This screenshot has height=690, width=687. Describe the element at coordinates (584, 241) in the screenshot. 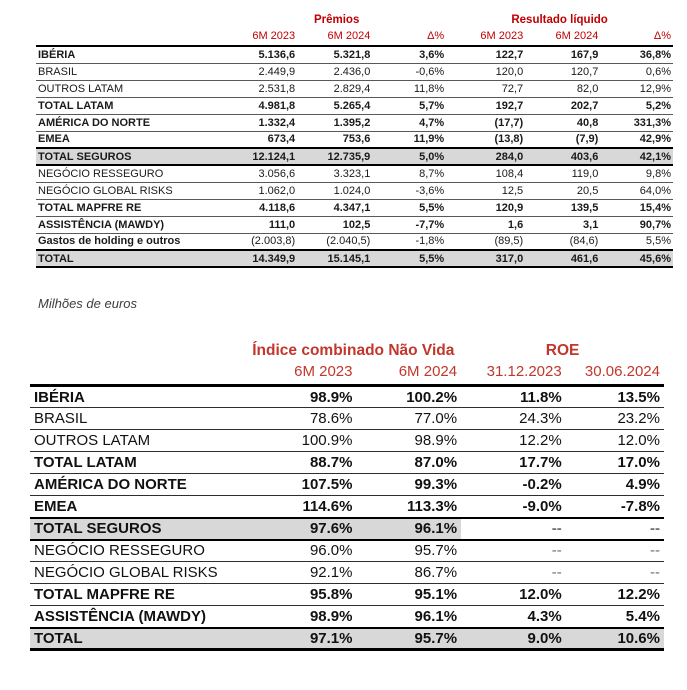

I see `cell-value: (84,6)` at that location.